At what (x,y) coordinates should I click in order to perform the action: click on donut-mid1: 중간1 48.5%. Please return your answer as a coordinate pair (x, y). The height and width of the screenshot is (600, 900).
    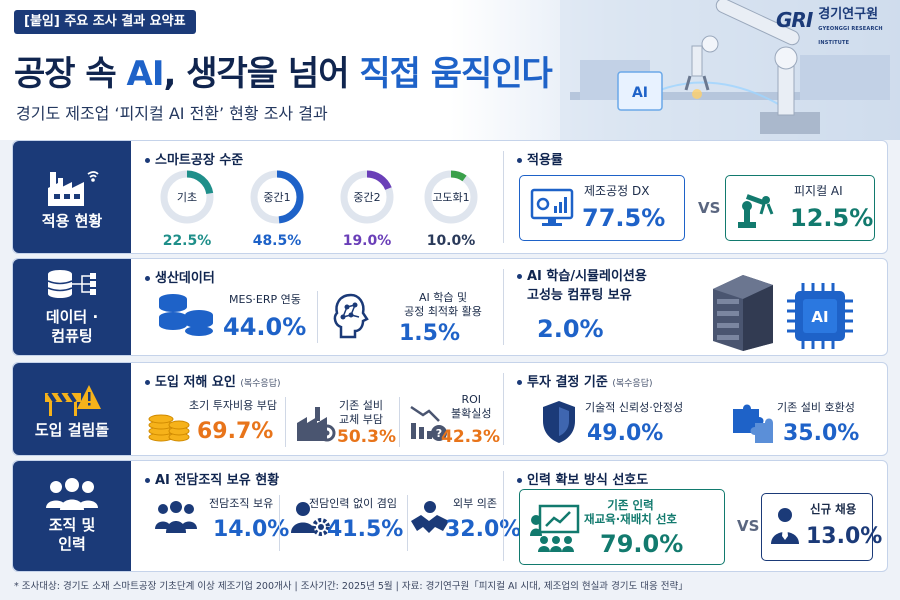
    Looking at the image, I should click on (277, 209).